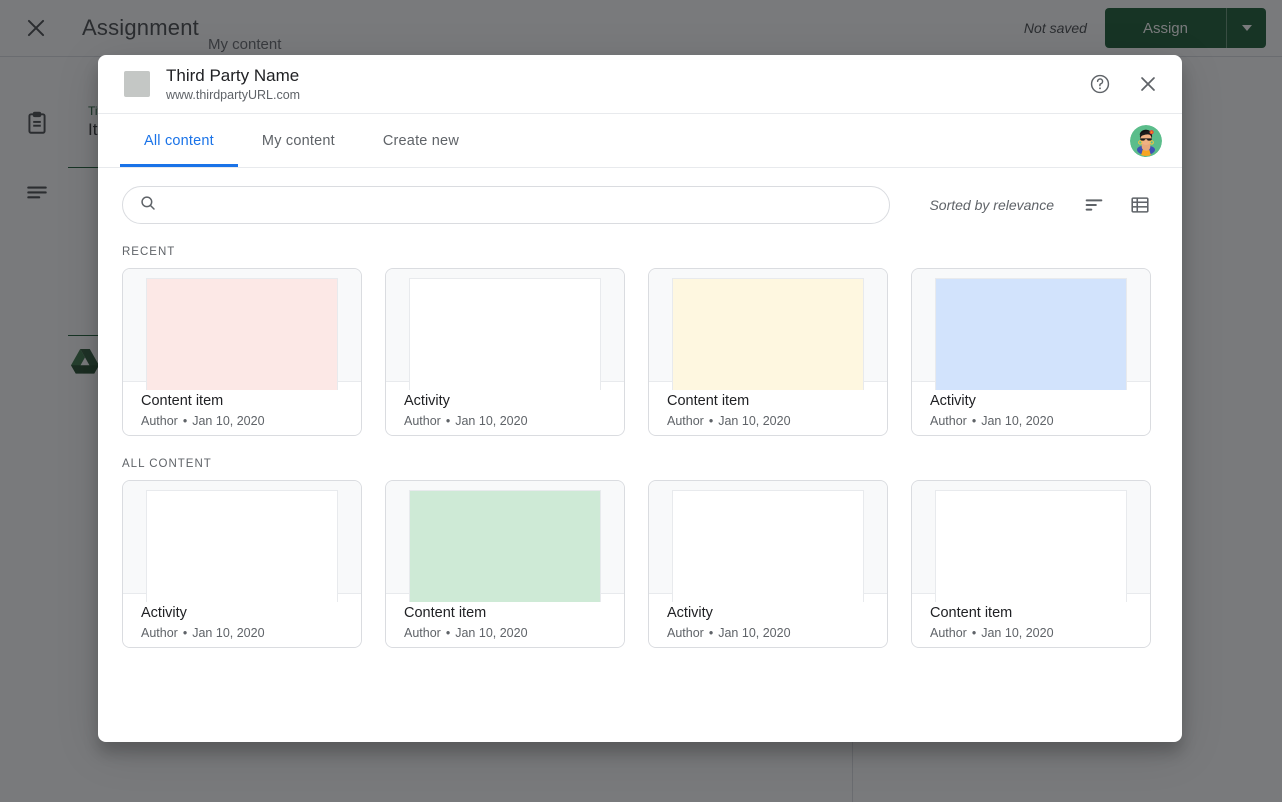 Image resolution: width=1282 pixels, height=802 pixels. I want to click on section-label-recent: Recent, so click(149, 252).